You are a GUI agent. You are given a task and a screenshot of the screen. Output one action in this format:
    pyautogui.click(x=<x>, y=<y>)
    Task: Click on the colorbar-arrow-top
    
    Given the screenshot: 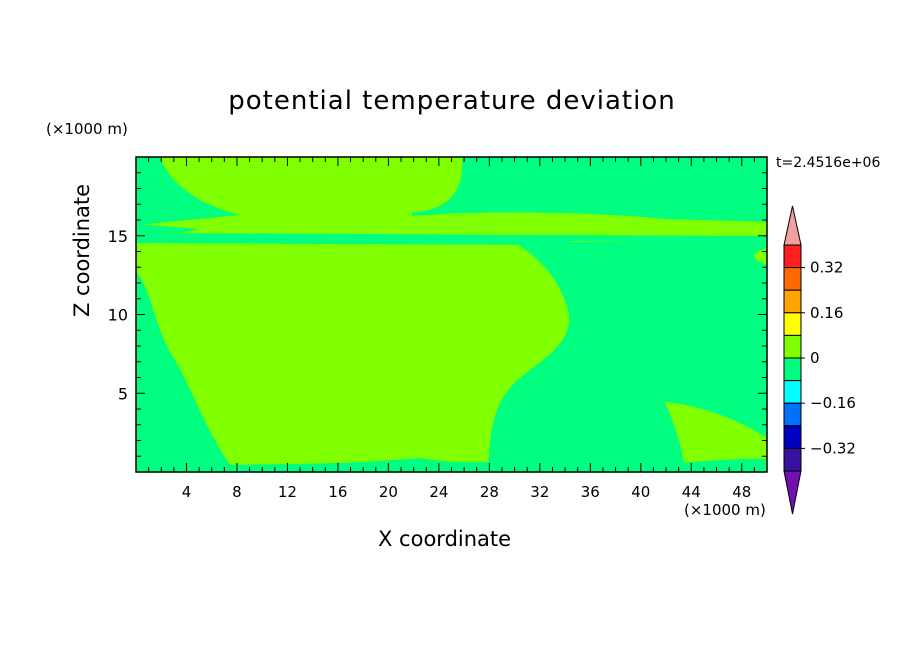 What is the action you would take?
    pyautogui.click(x=792, y=225)
    